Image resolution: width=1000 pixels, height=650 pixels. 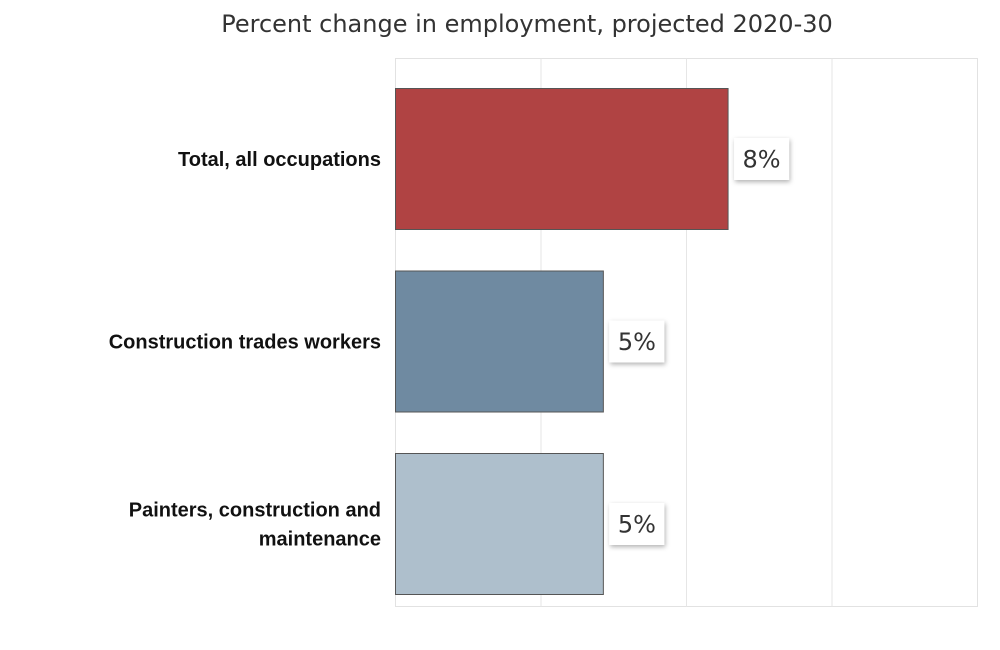 I want to click on category-label: Total, all occupations, so click(x=279, y=160).